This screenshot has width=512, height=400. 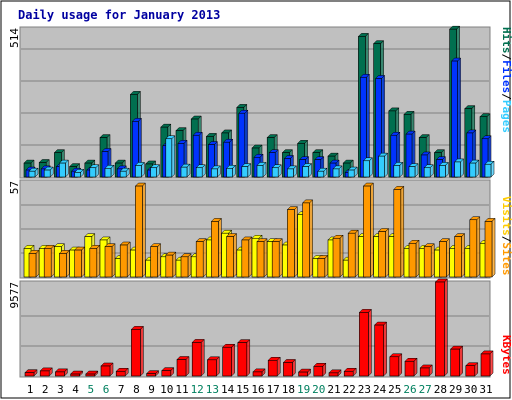 I want to click on kbytes-kbytes-bar-5-front, so click(x=90, y=375).